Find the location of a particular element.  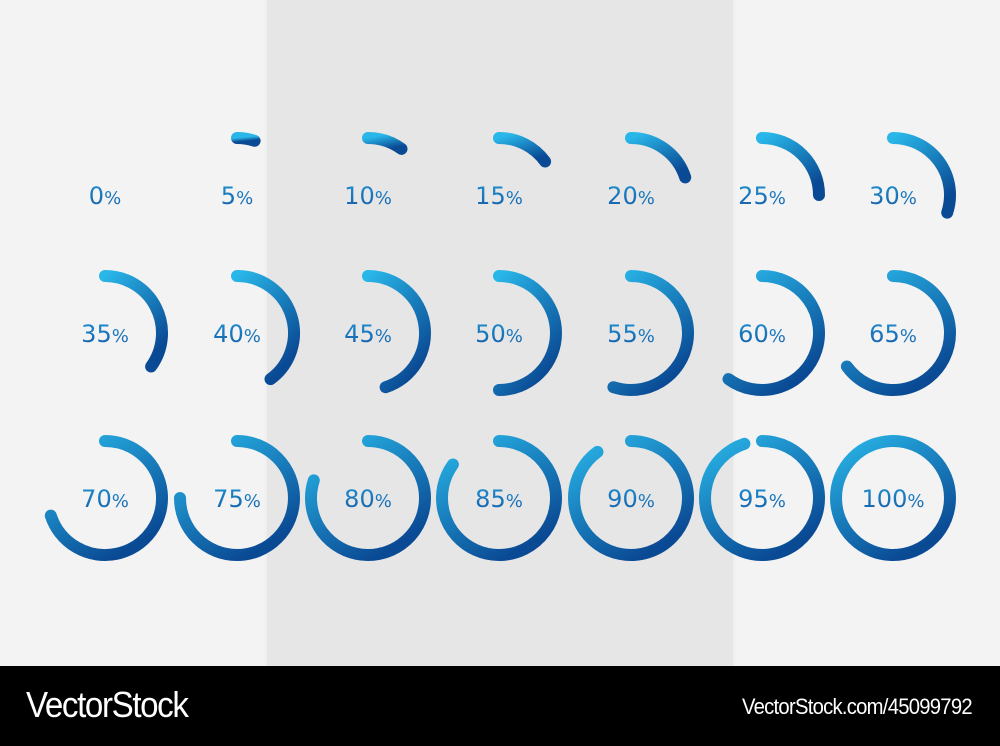

progress-ring-75: 75% is located at coordinates (237, 498).